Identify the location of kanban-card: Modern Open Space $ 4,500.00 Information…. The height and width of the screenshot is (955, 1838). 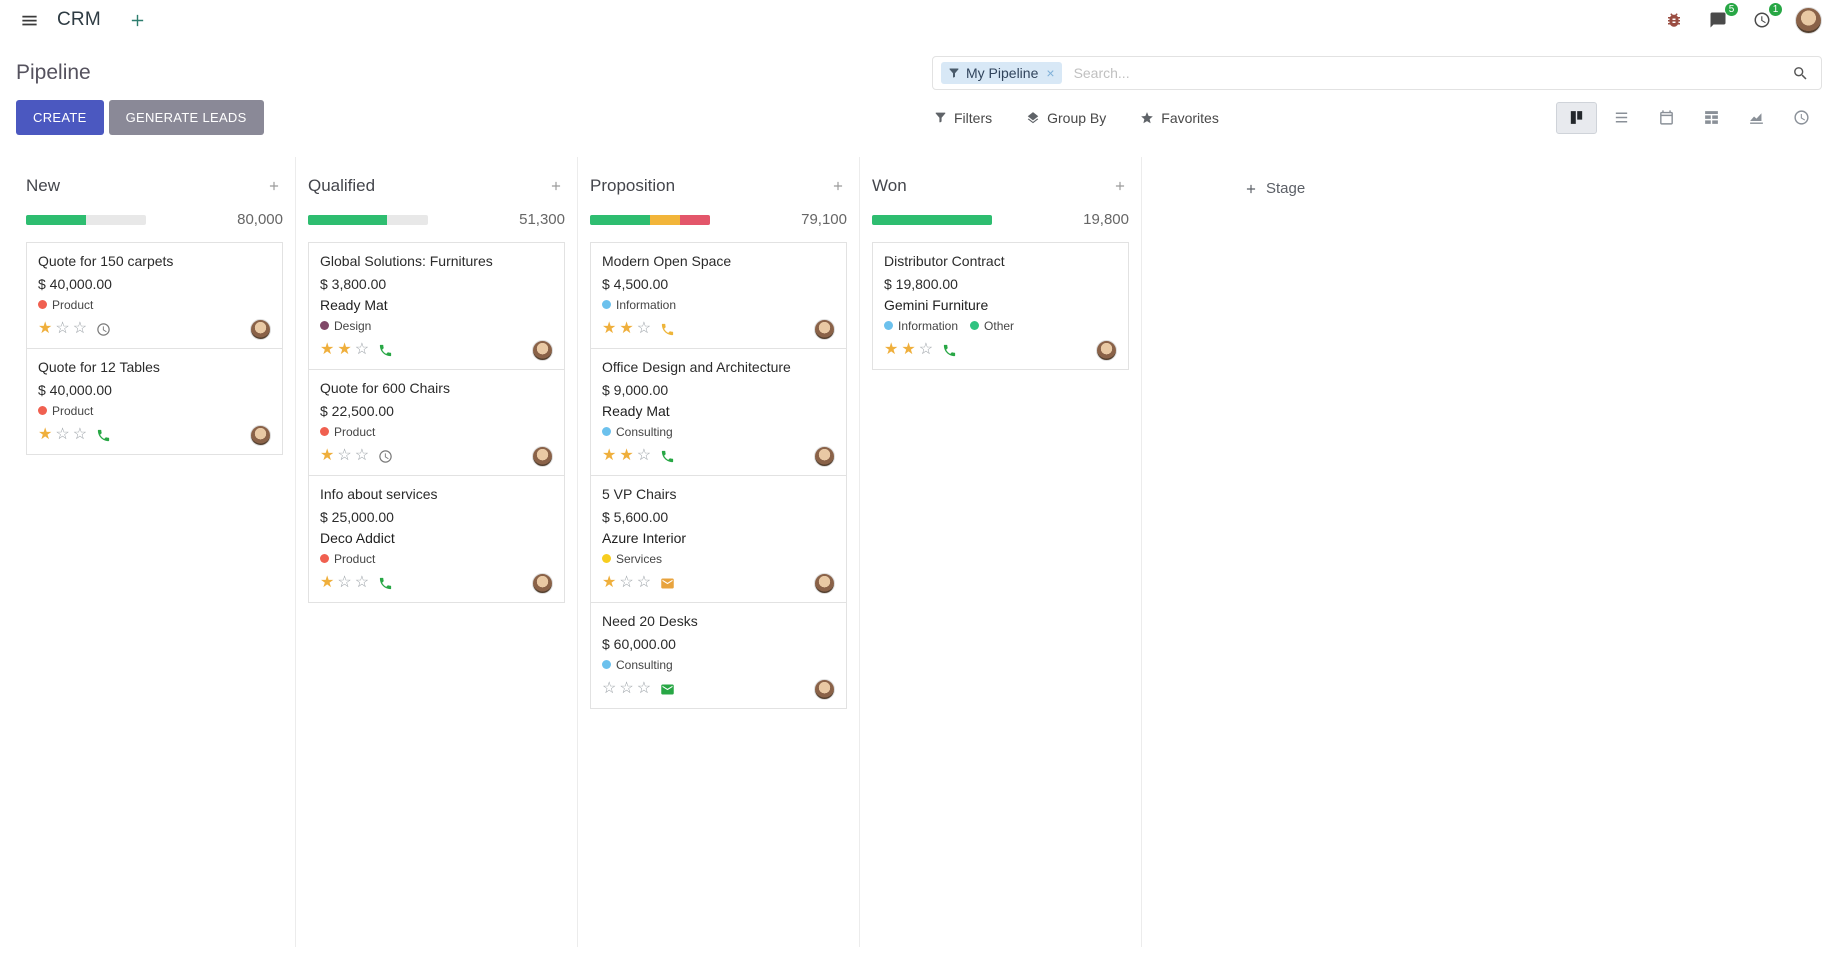
(718, 295).